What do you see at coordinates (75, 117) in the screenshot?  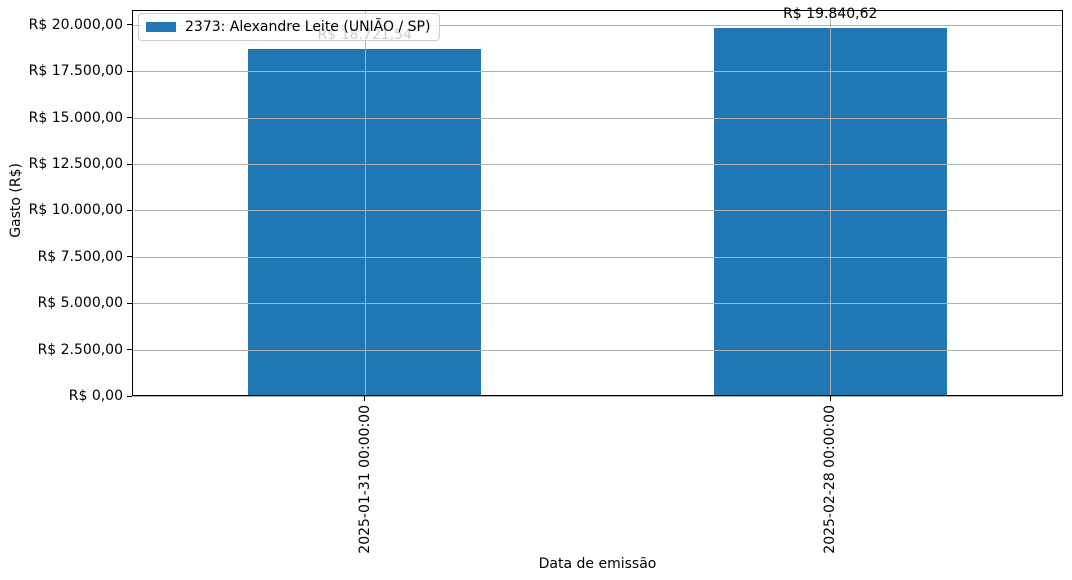 I see `y-tick-label: R$ 15.000,00` at bounding box center [75, 117].